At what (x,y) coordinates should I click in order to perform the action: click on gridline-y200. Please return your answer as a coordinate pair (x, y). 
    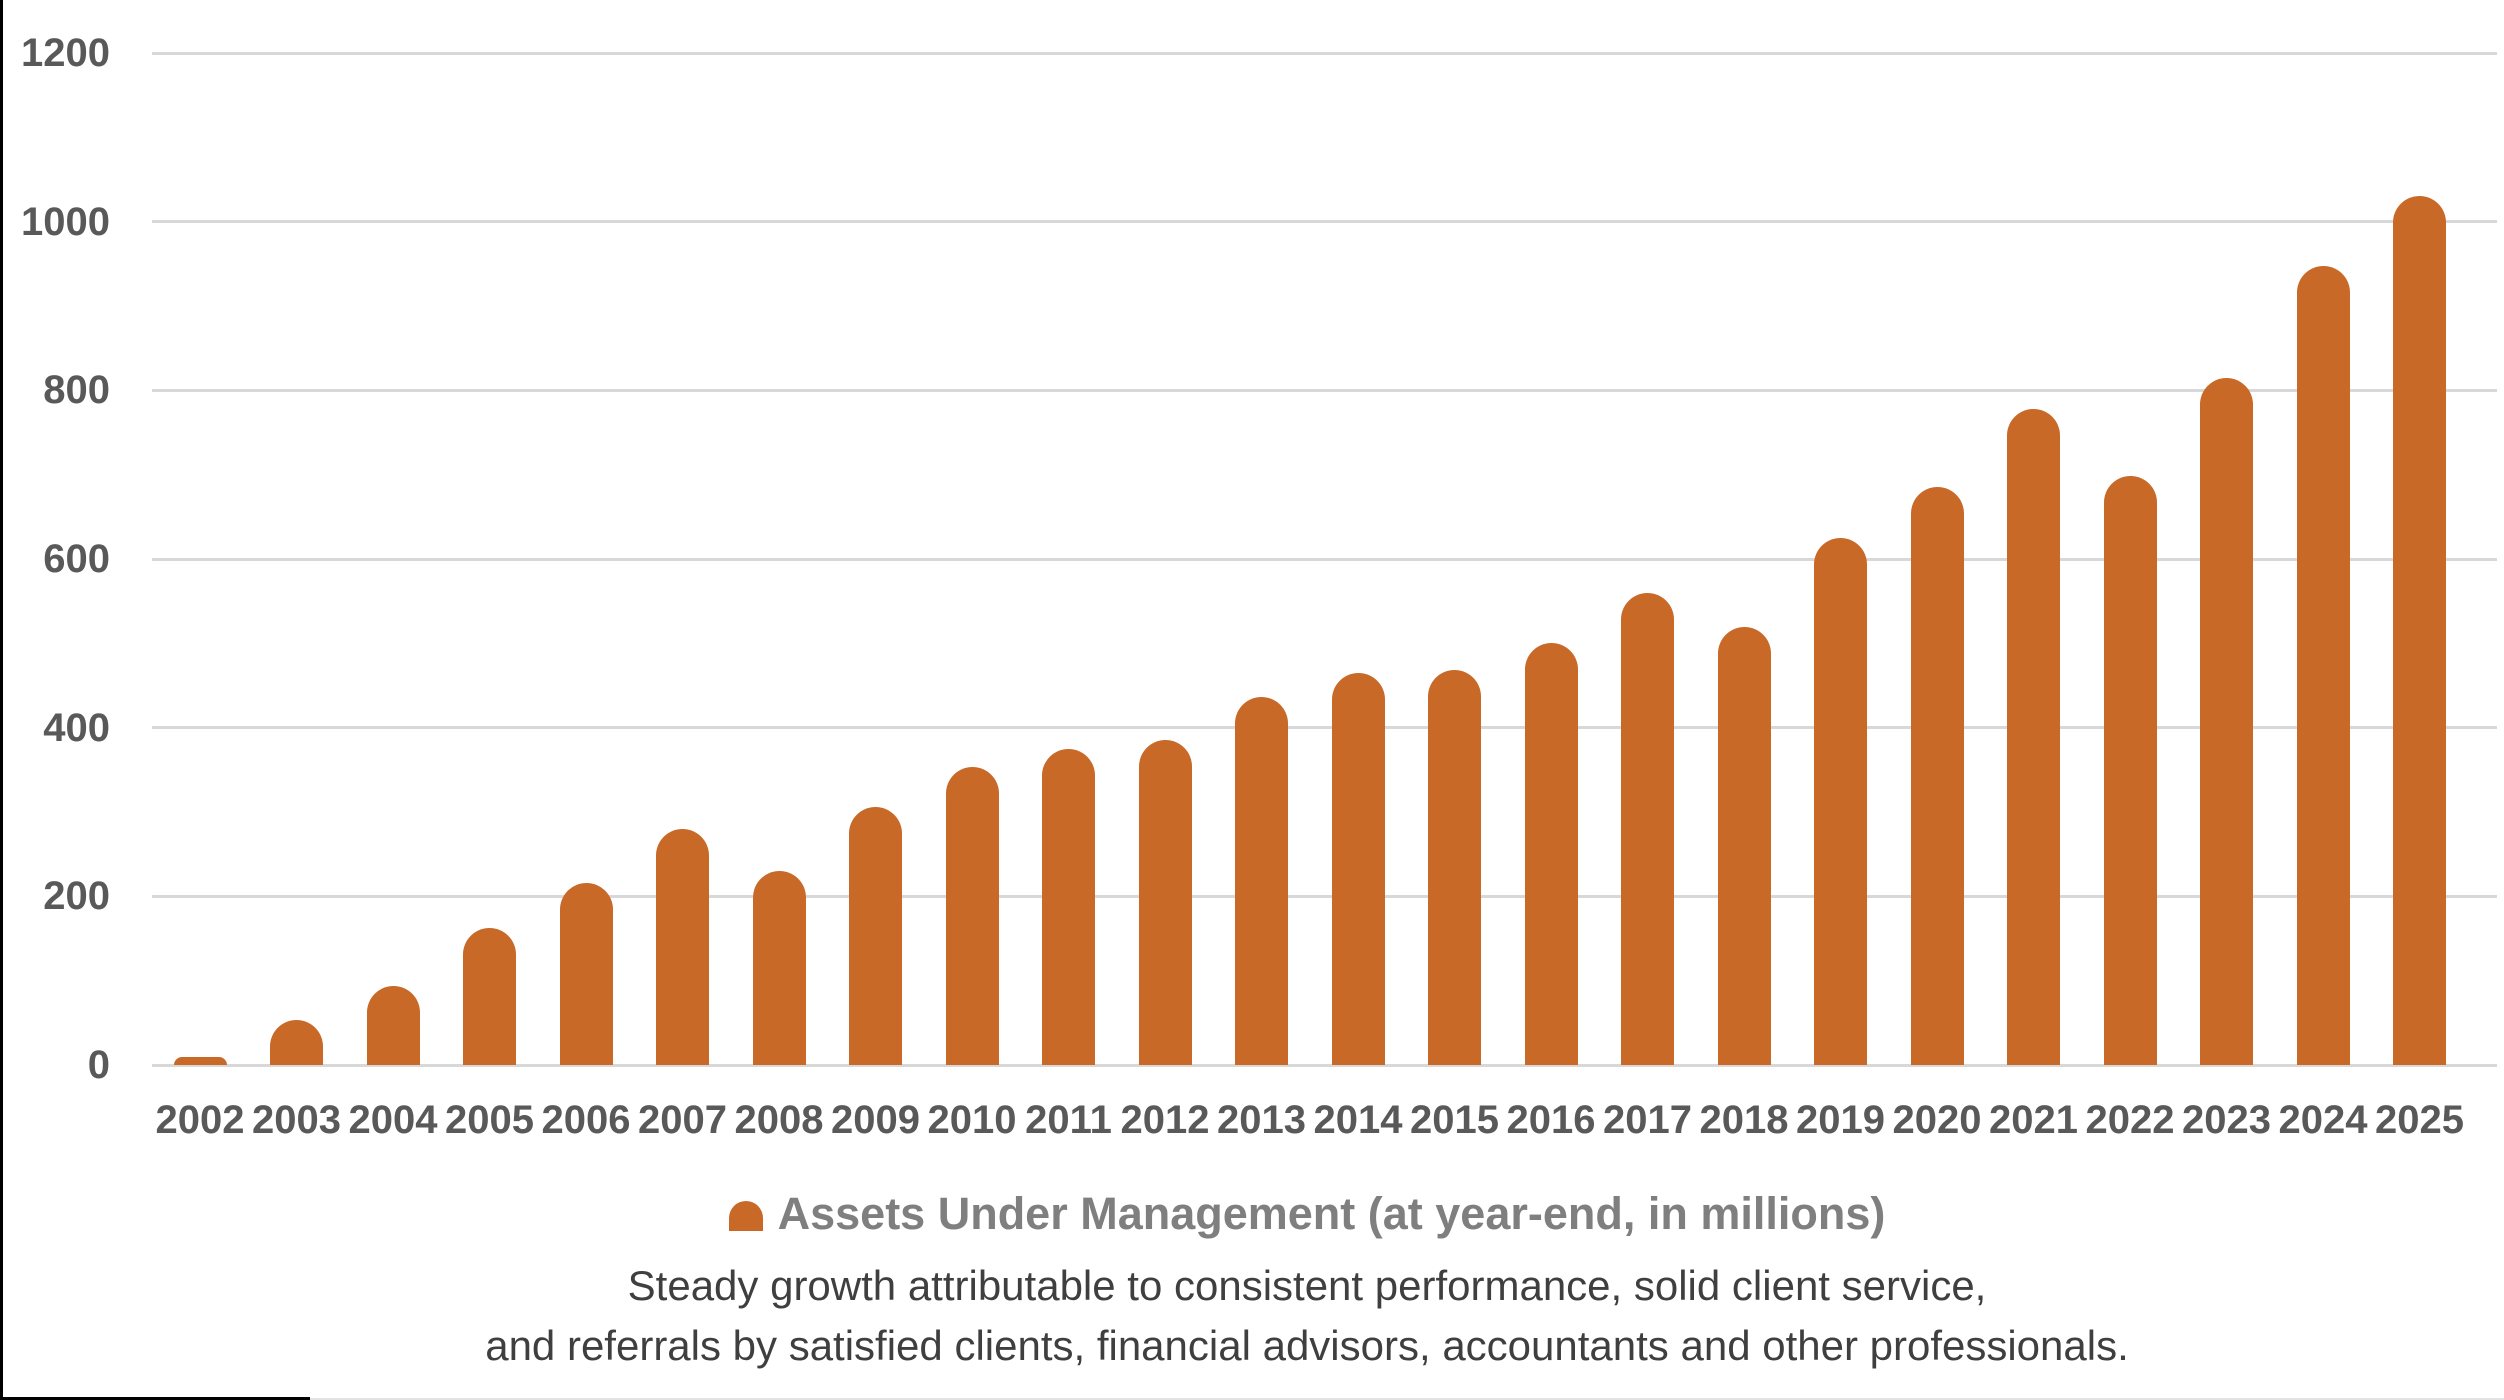
    Looking at the image, I should click on (1324, 896).